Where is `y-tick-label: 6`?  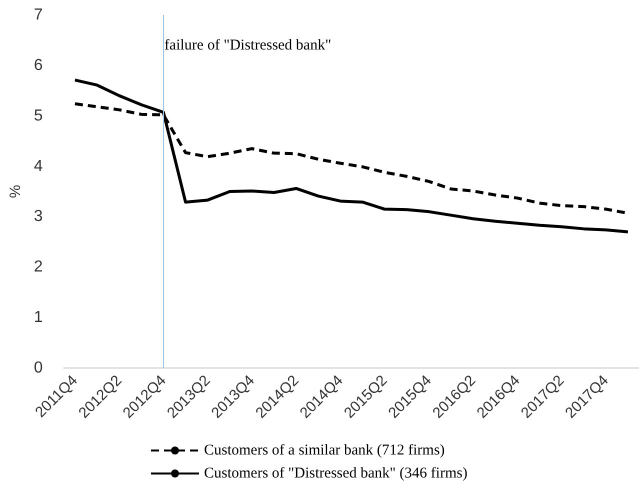
y-tick-label: 6 is located at coordinates (38, 65).